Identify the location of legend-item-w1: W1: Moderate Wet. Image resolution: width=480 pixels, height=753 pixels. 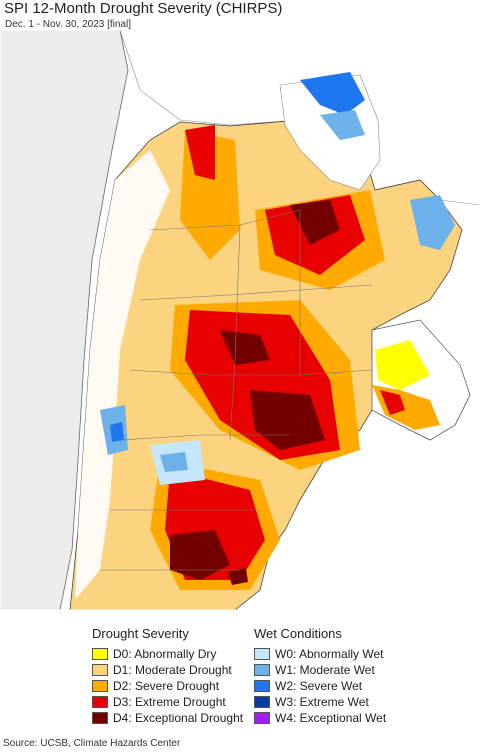
(320, 670).